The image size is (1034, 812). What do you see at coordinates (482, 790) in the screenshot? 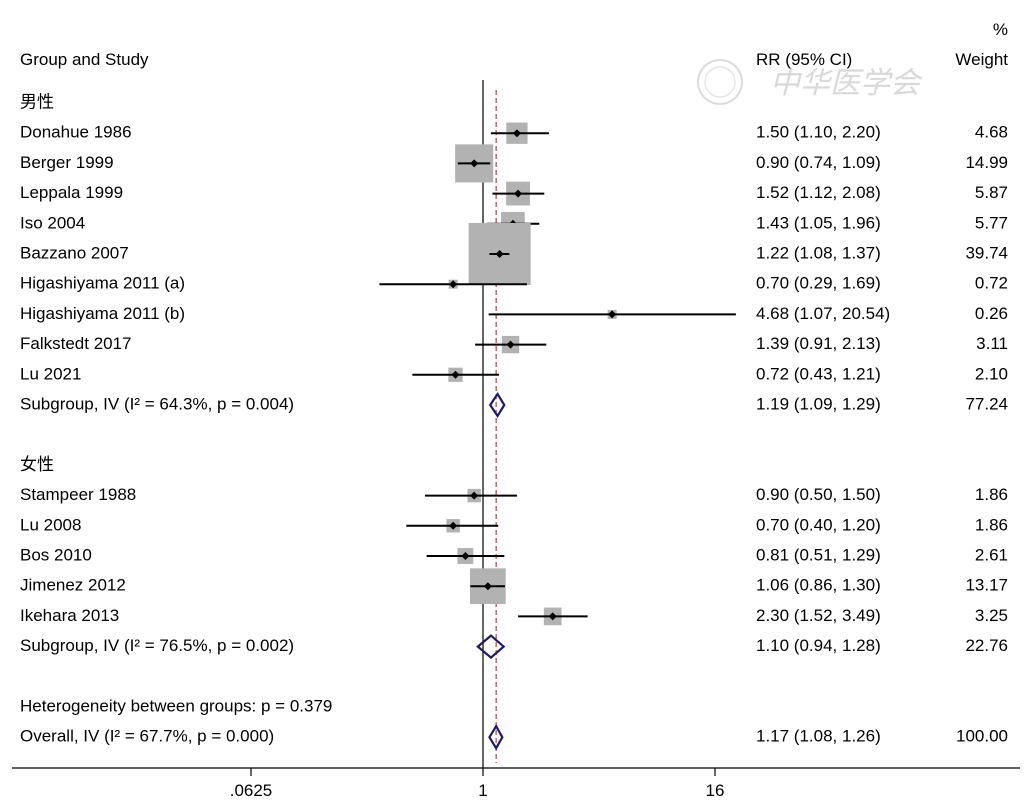
I see `x-tick-label: 1` at bounding box center [482, 790].